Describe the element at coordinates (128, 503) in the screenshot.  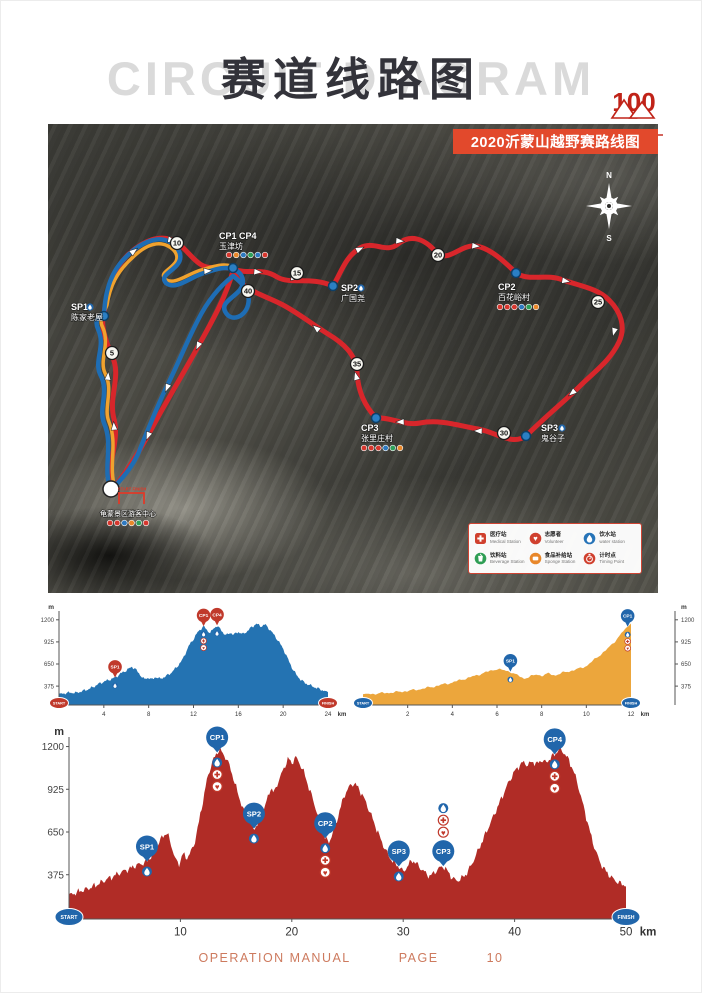
I see `start-finish-area: START FINISH 龟蒙景区游客中心` at that location.